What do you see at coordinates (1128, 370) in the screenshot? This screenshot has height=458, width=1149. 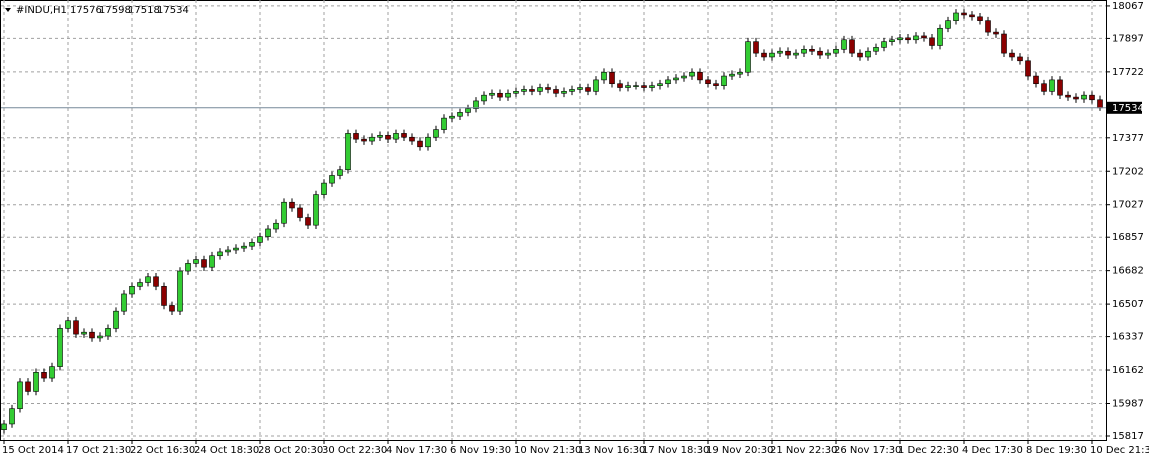 I see `y-tick-label: 16162` at bounding box center [1128, 370].